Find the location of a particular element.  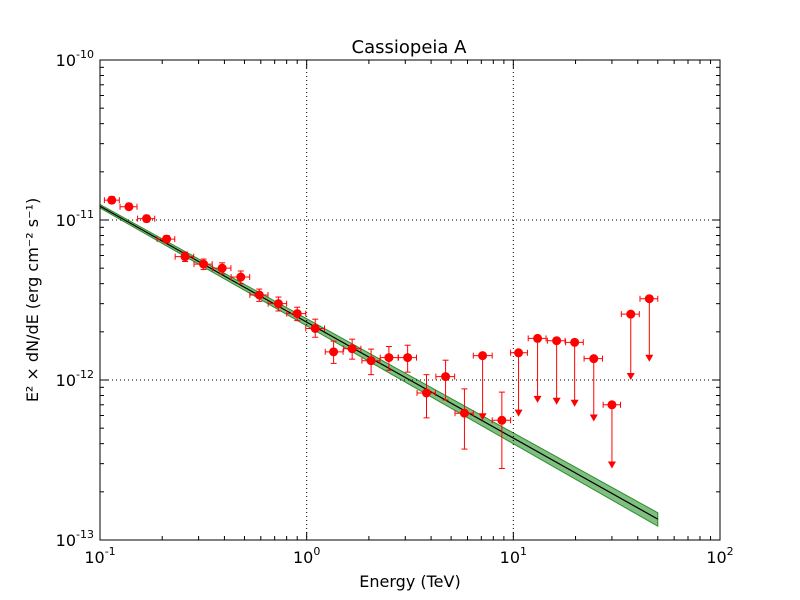

x-axis-label: Energy (TeV) is located at coordinates (409, 581).